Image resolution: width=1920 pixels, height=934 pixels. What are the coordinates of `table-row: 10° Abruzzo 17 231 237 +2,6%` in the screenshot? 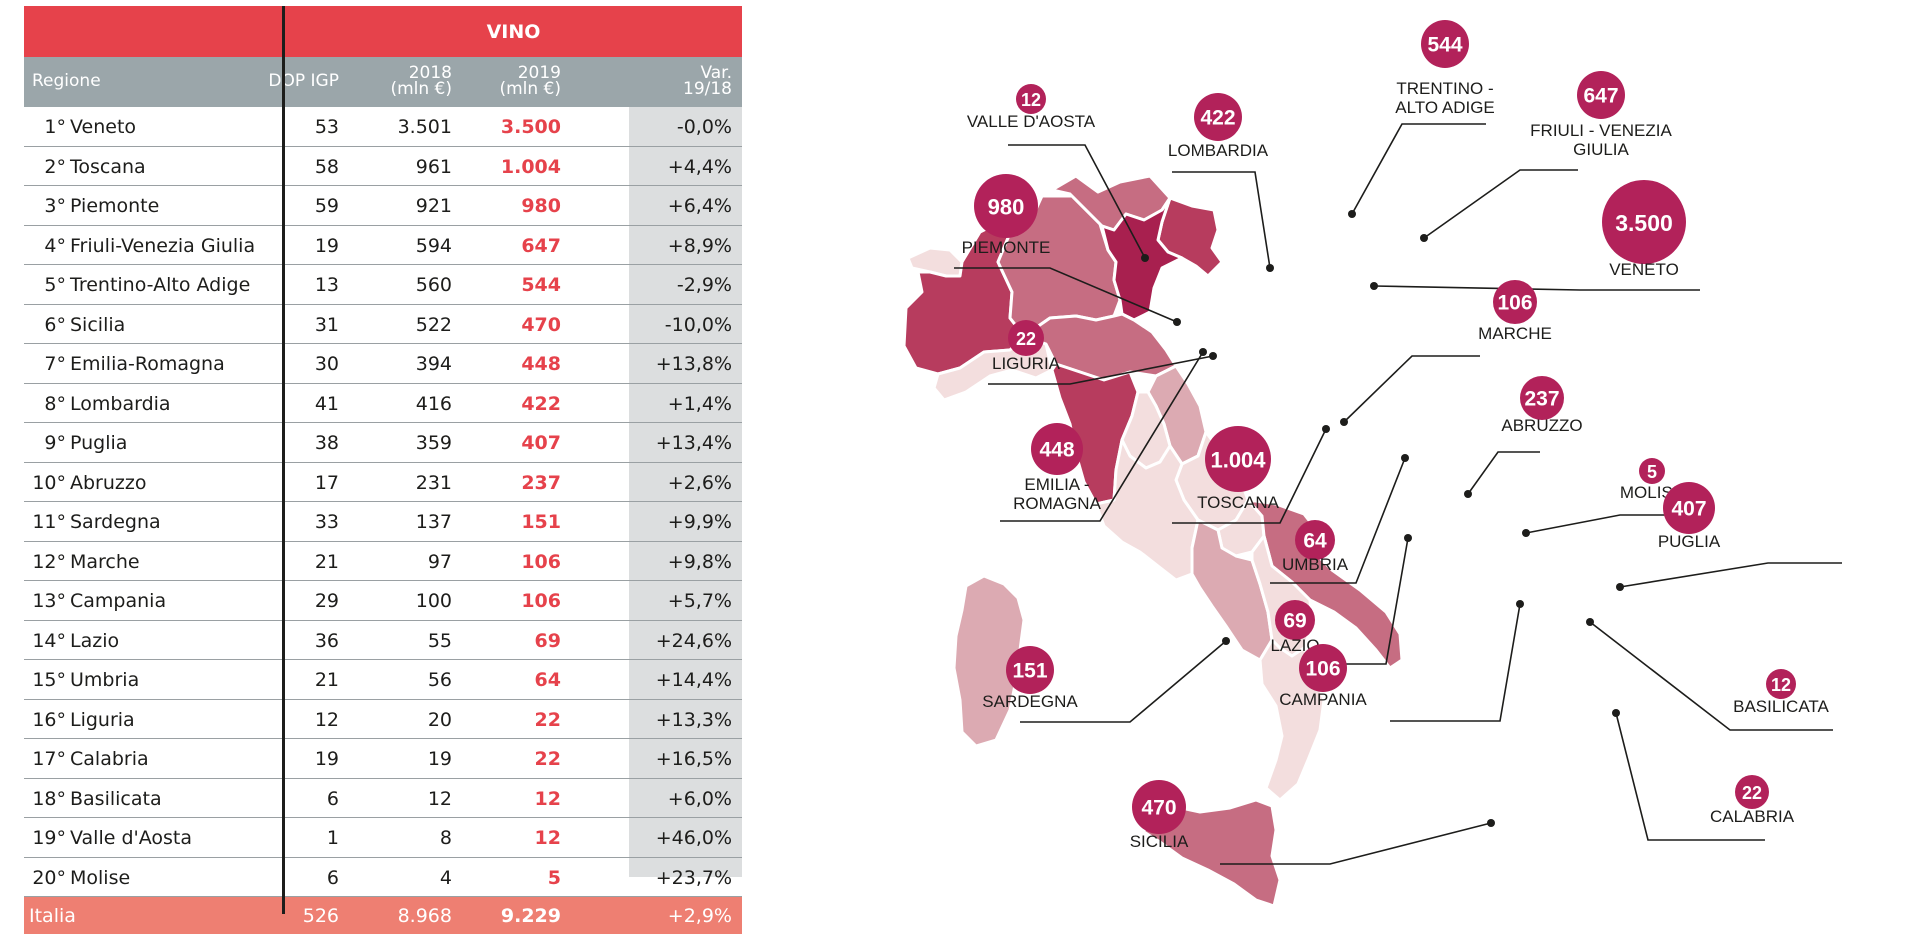 It's located at (383, 482).